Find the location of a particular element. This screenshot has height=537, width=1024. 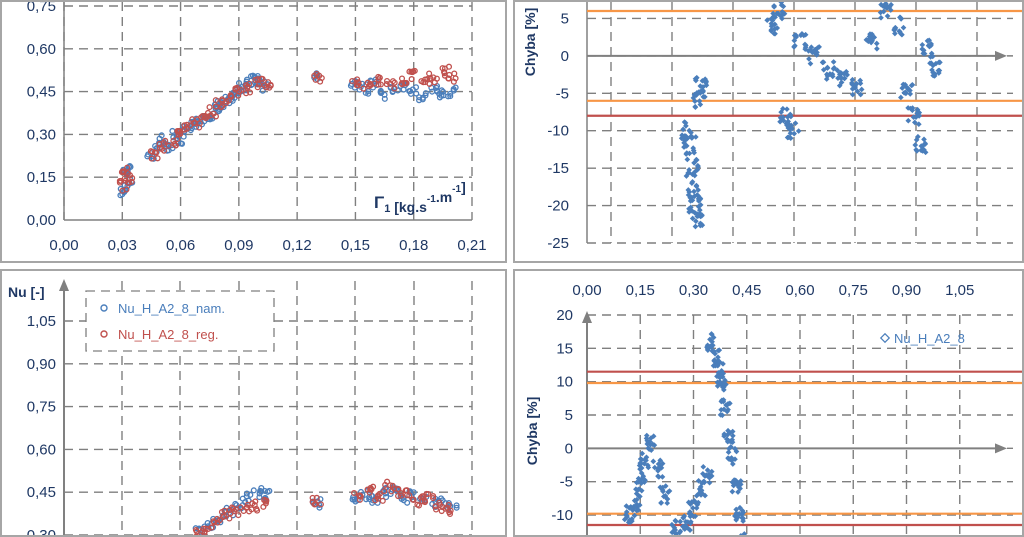

axis-arrow-y is located at coordinates (587, 317).